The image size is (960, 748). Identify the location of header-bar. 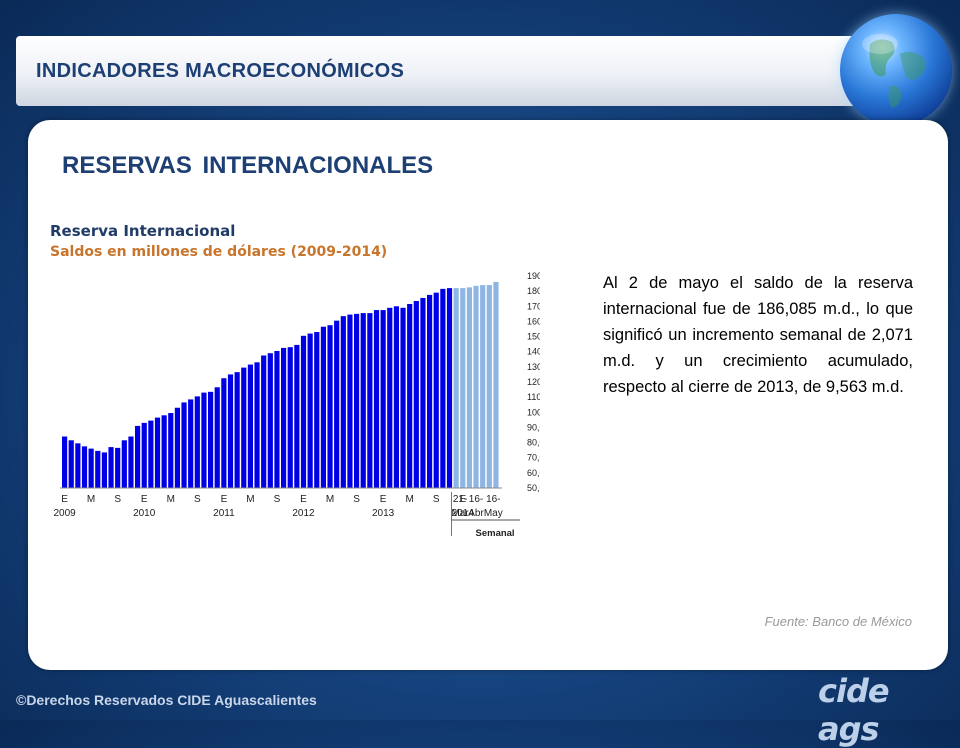
(446, 71).